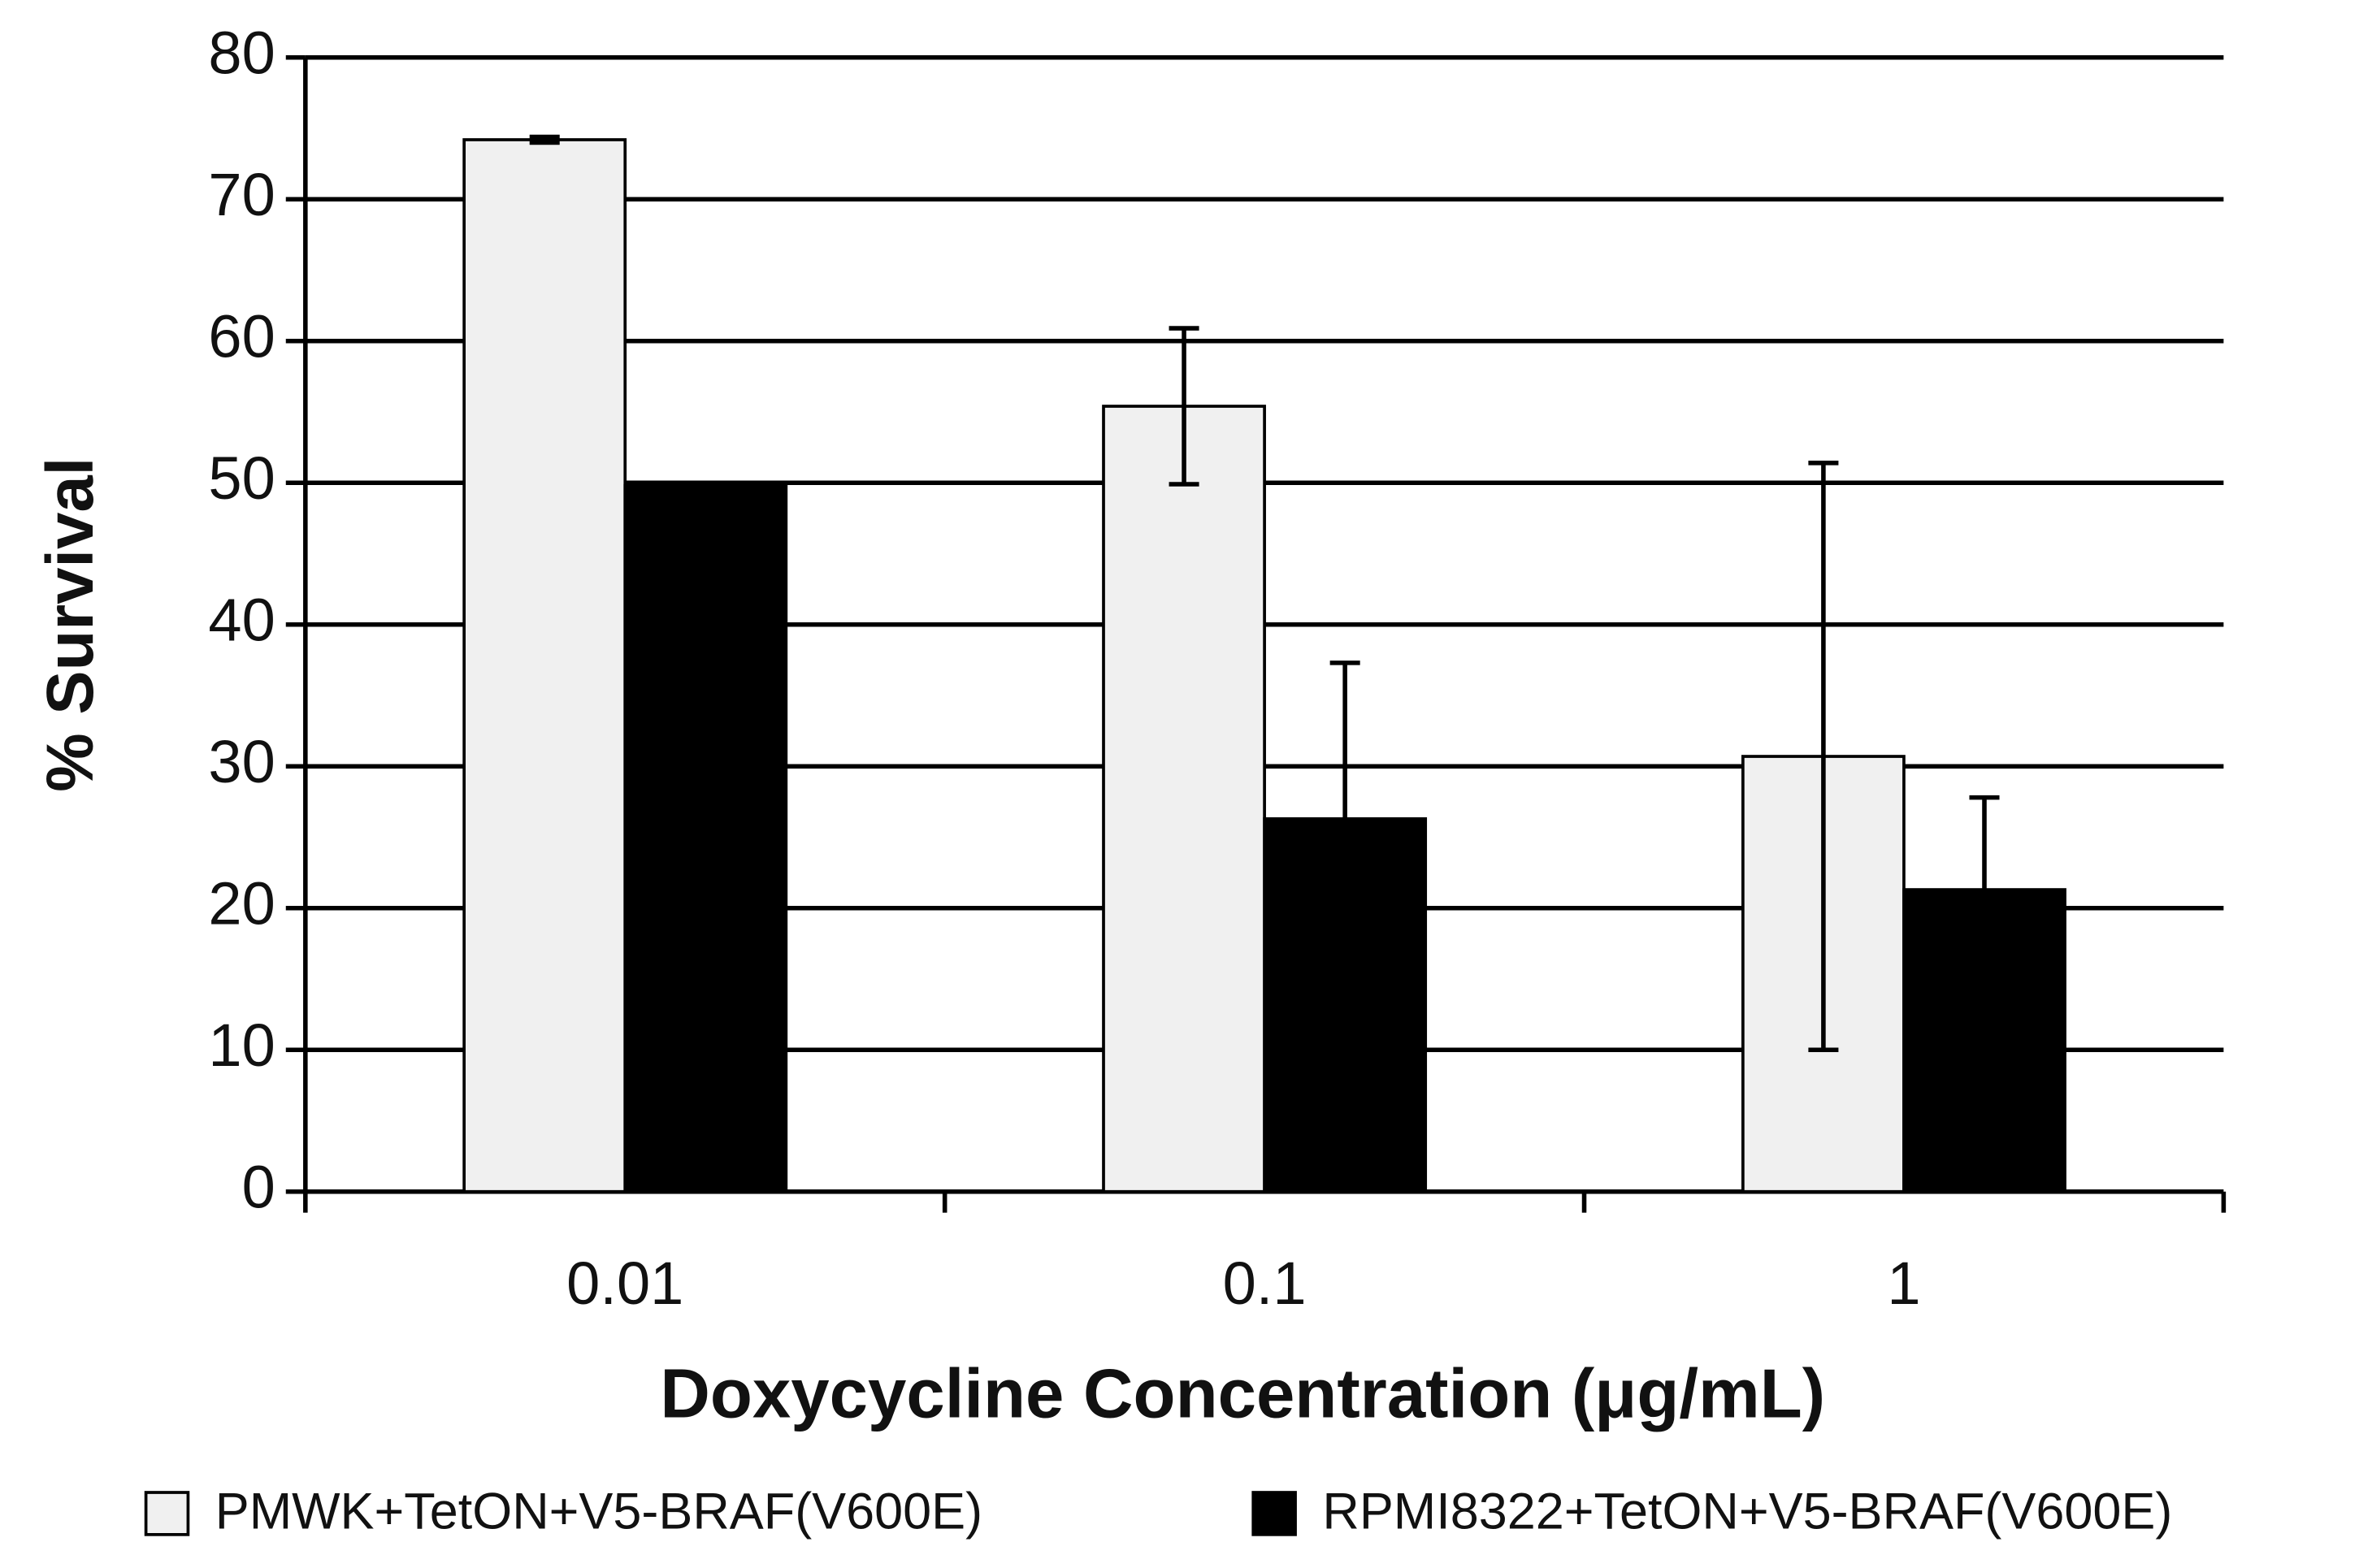 The height and width of the screenshot is (1568, 2359). What do you see at coordinates (1242, 1394) in the screenshot?
I see `x-axis-label: Doxycycline Concentration (μg/mL)` at bounding box center [1242, 1394].